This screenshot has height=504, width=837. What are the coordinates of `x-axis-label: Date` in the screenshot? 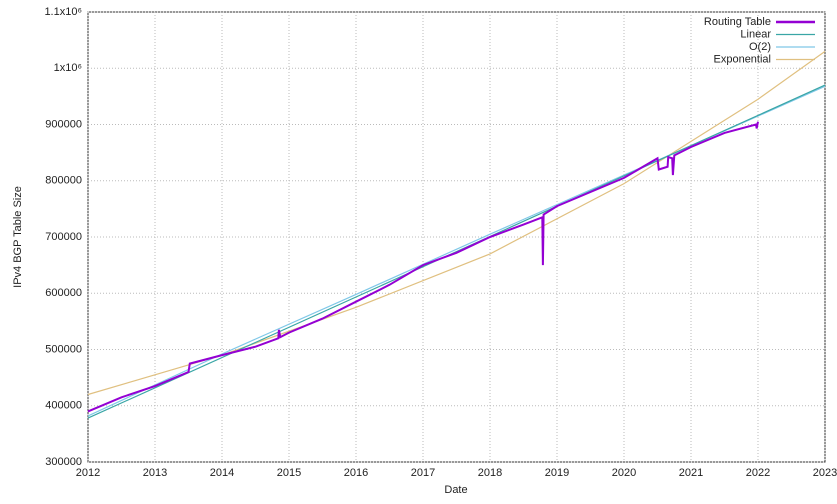 It's located at (455, 490).